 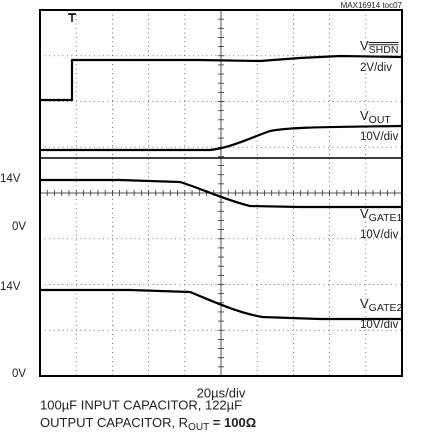 I want to click on figure-id: MAX16914 toc07, so click(x=372, y=5).